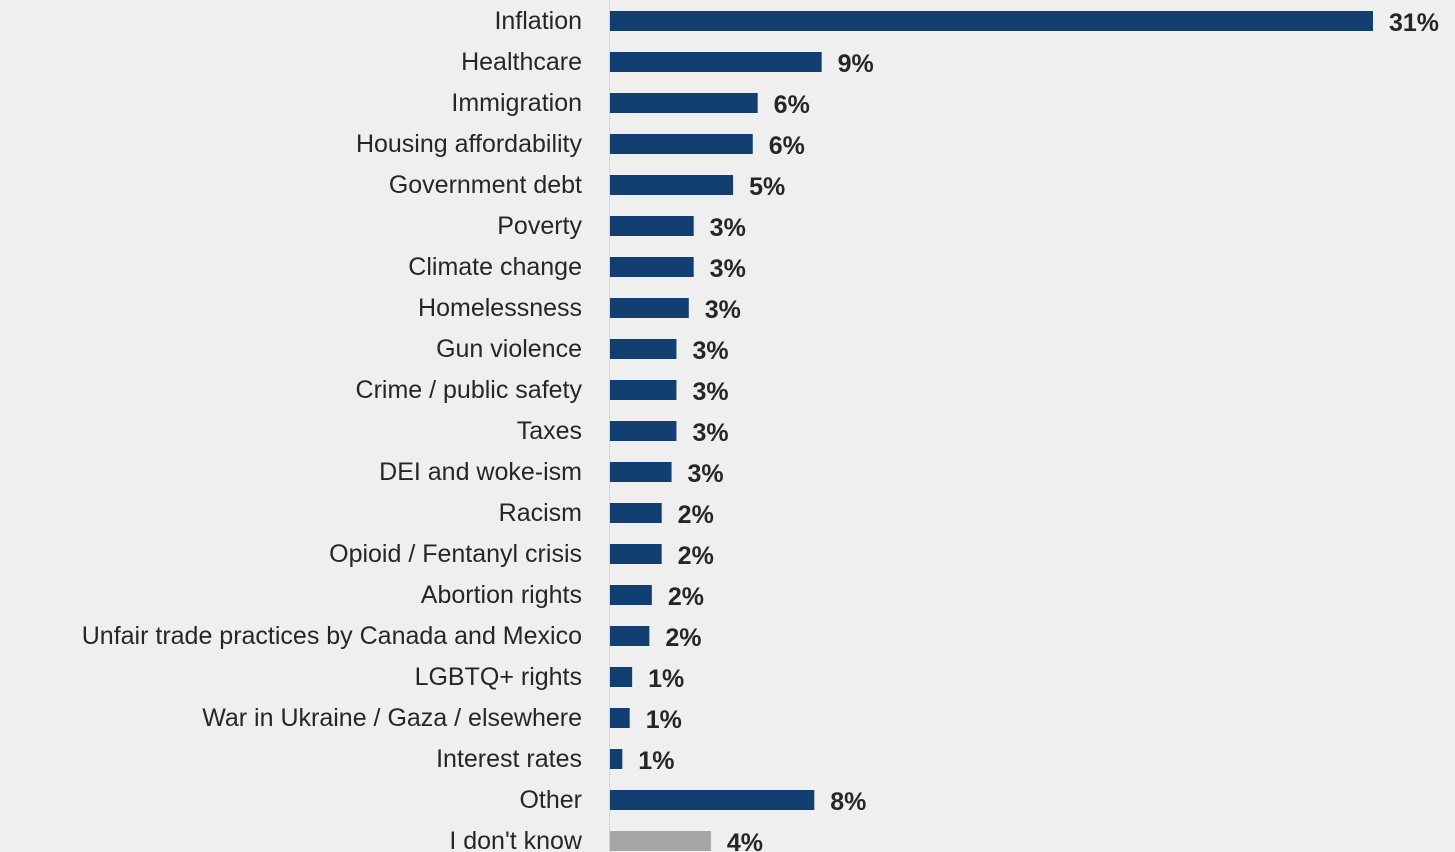 This screenshot has width=1455, height=852. What do you see at coordinates (652, 226) in the screenshot?
I see `bar-poverty` at bounding box center [652, 226].